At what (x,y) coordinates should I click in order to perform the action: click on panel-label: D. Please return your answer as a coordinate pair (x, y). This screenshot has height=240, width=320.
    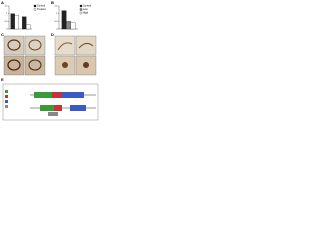
    Looking at the image, I should click on (52, 34).